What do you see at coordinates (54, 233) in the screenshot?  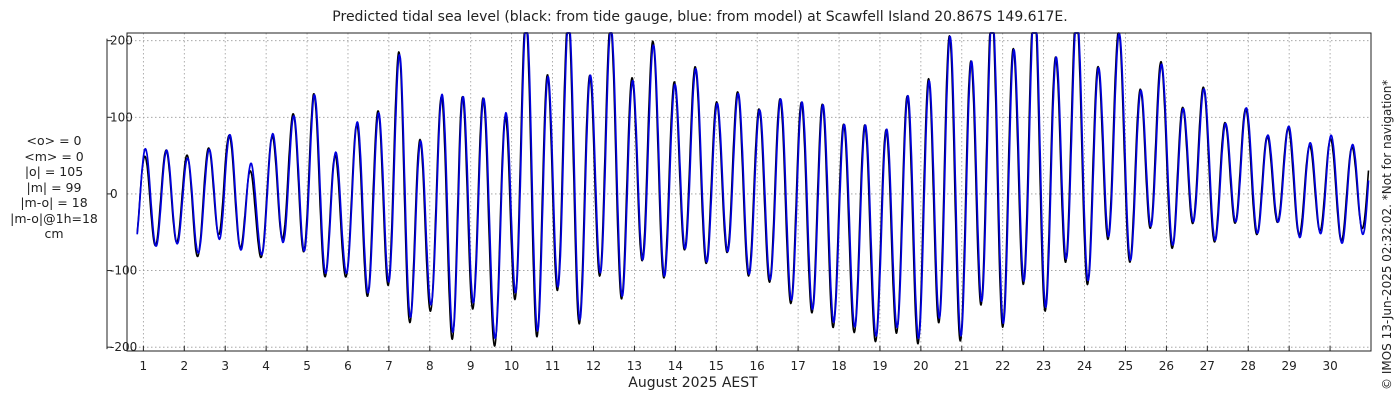 I see `stat-units: cm` at bounding box center [54, 233].